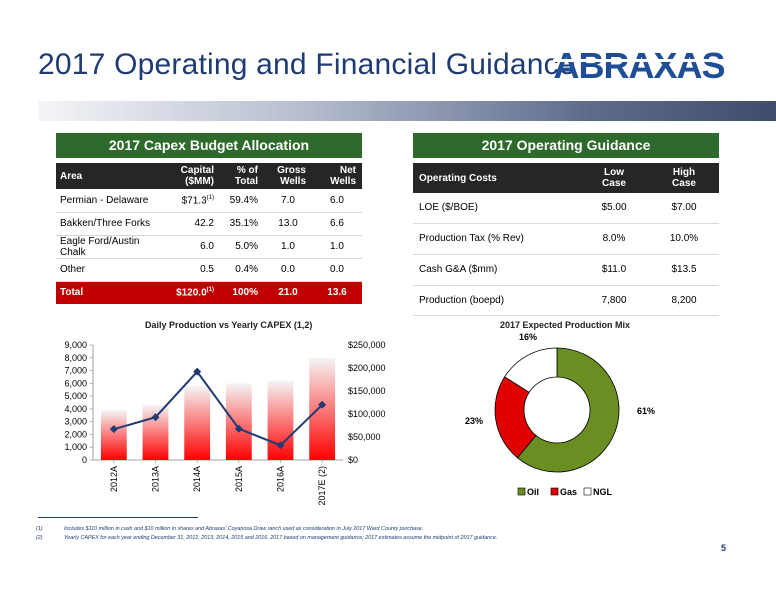 The image size is (776, 600). What do you see at coordinates (197, 479) in the screenshot?
I see `x-axis-tick-label: 2014A` at bounding box center [197, 479].